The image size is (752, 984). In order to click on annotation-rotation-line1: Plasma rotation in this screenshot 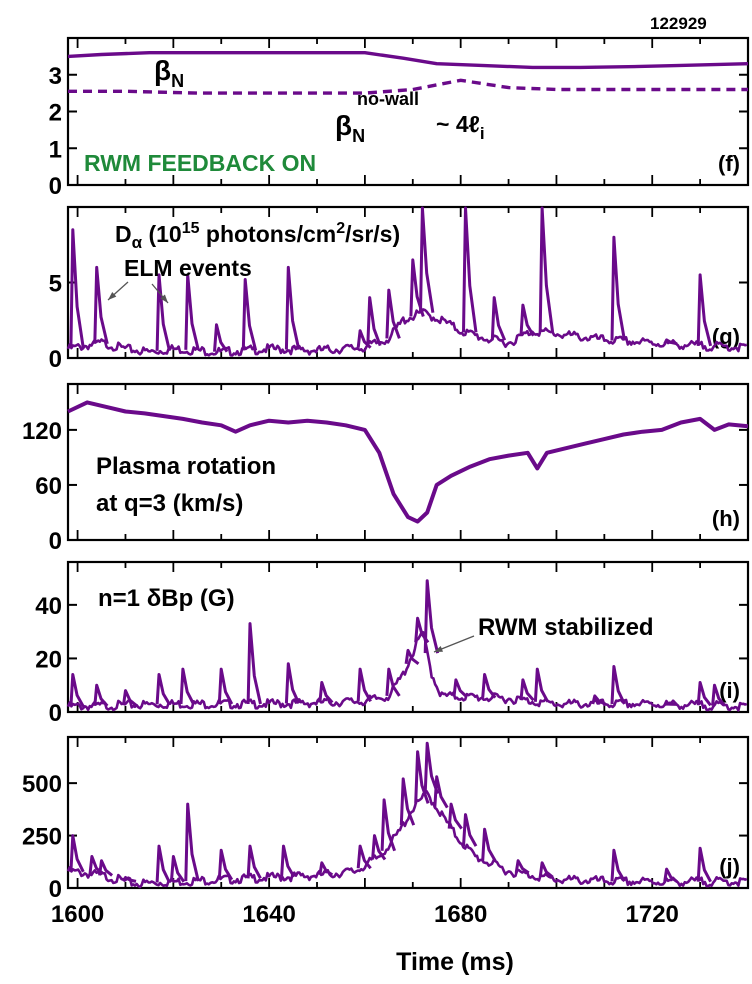, I will do `click(186, 466)`.